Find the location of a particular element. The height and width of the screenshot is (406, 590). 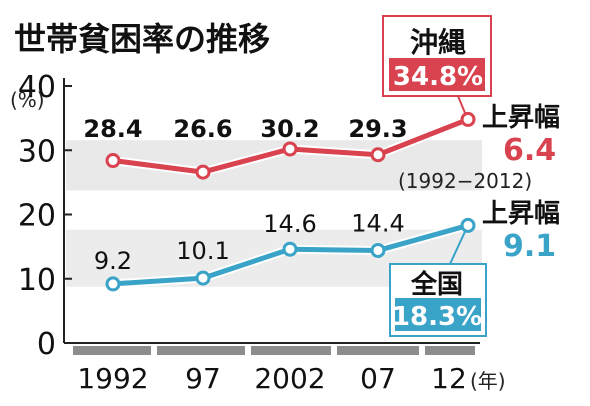

okinawa-rise-title: 上昇幅 is located at coordinates (521, 118).